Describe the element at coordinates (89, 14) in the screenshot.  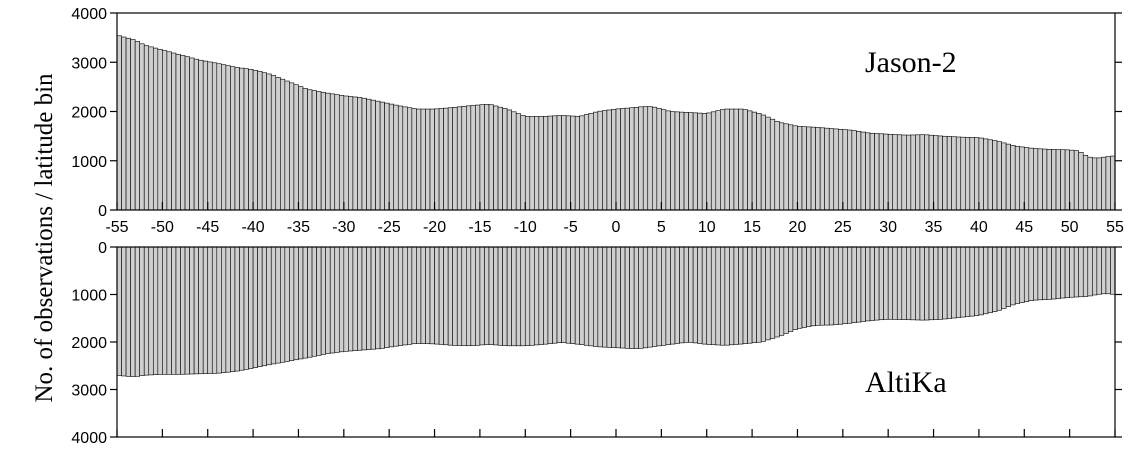
I see `y-tick-label: 4000` at that location.